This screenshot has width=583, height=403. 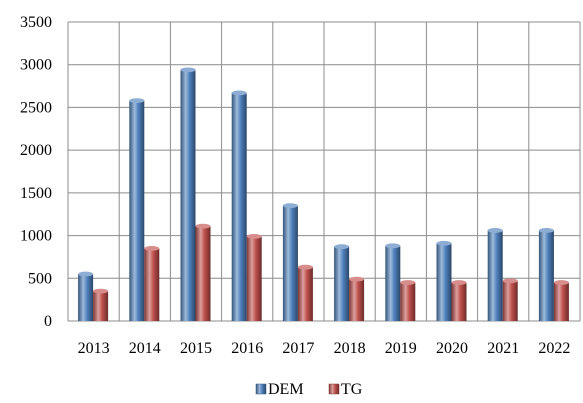 I want to click on bar-dem-2021, so click(x=495, y=274).